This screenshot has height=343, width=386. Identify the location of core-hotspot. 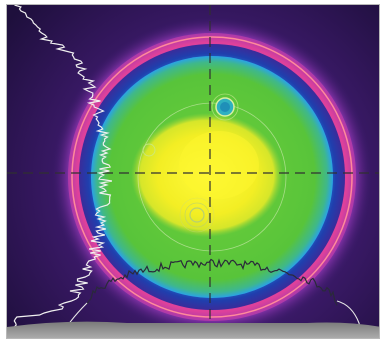
(219, 165).